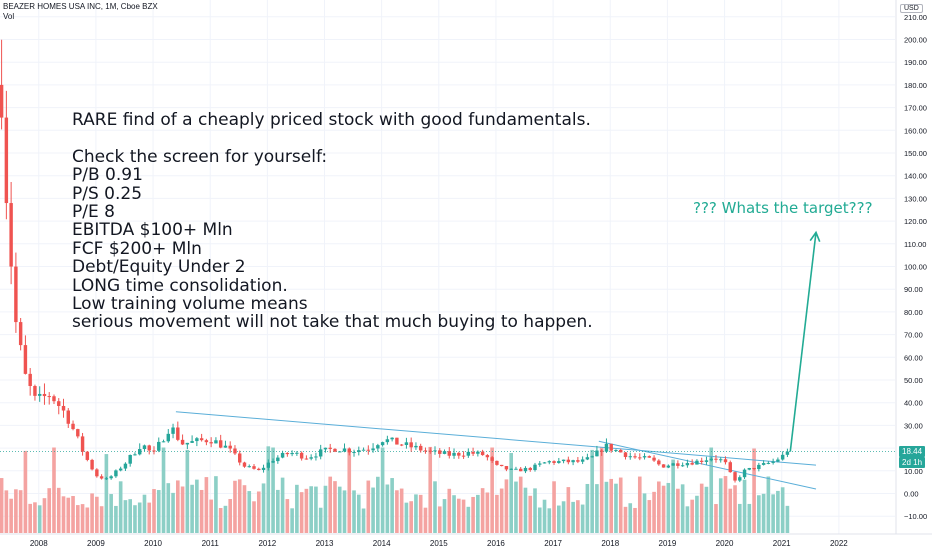 Image resolution: width=932 pixels, height=550 pixels. I want to click on price-tick-label: 210.00, so click(915, 17).